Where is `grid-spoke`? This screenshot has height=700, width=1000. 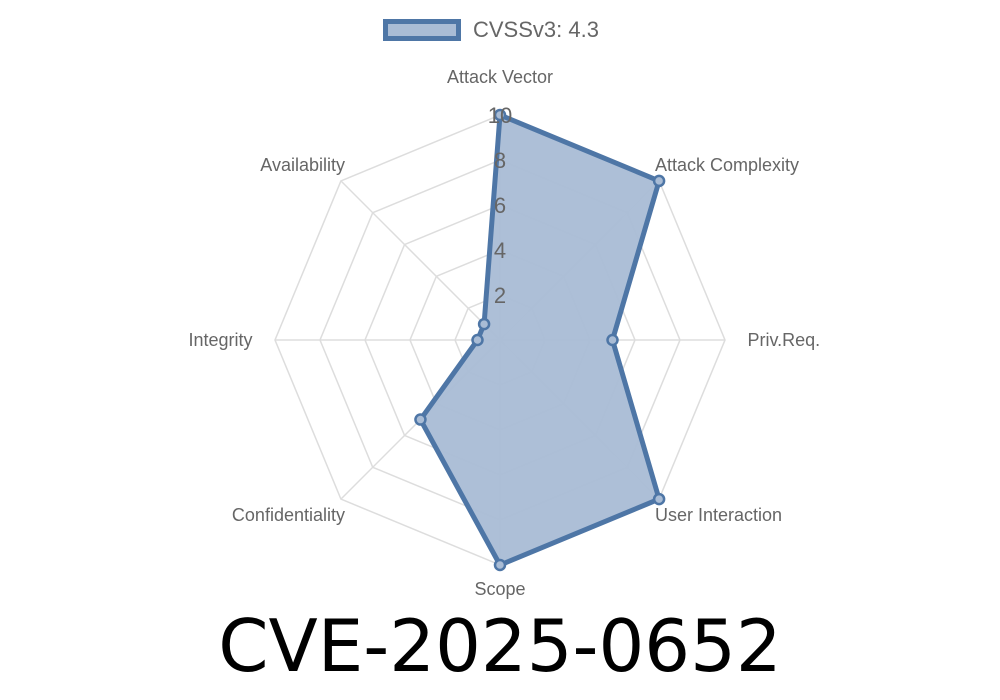 grid-spoke is located at coordinates (420, 260).